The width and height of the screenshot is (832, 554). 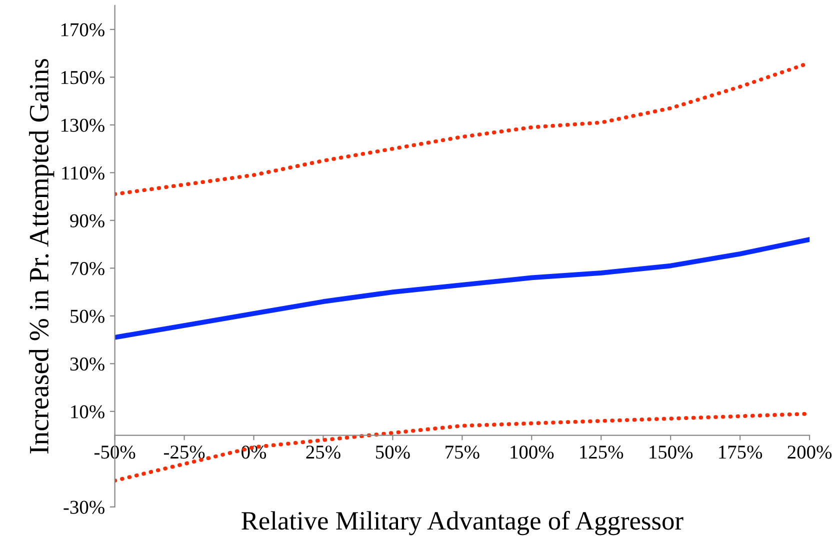 I want to click on y-tick-label: 170%, so click(x=82, y=29).